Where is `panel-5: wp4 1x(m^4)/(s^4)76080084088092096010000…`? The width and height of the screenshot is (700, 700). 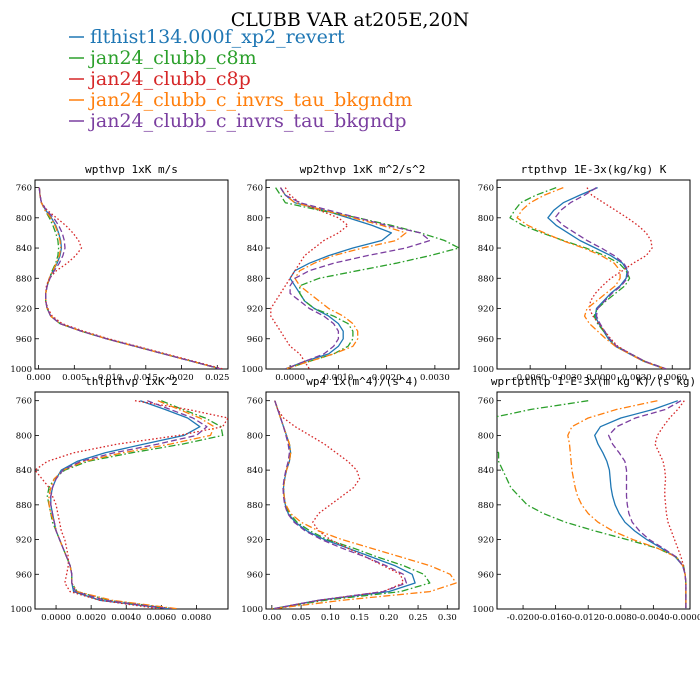 panel-5: wp4 1x(m^4)/(s^4)76080084088092096010000… is located at coordinates (350, 499).